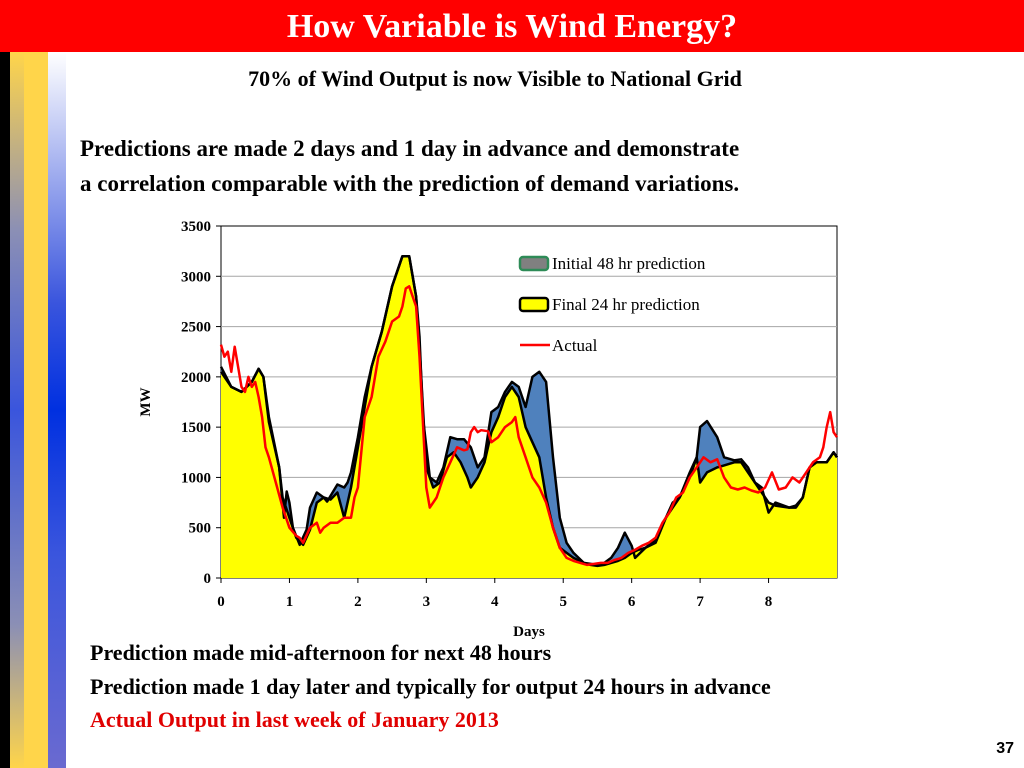  What do you see at coordinates (769, 602) in the screenshot?
I see `x-tick-label: 8` at bounding box center [769, 602].